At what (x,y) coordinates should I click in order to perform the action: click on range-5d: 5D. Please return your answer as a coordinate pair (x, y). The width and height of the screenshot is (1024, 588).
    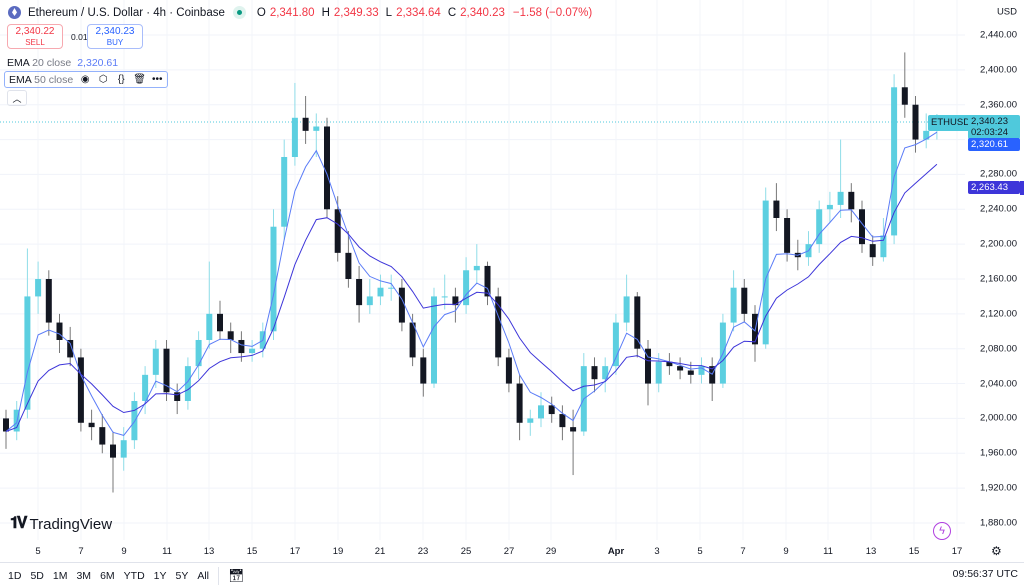
    Looking at the image, I should click on (37, 575).